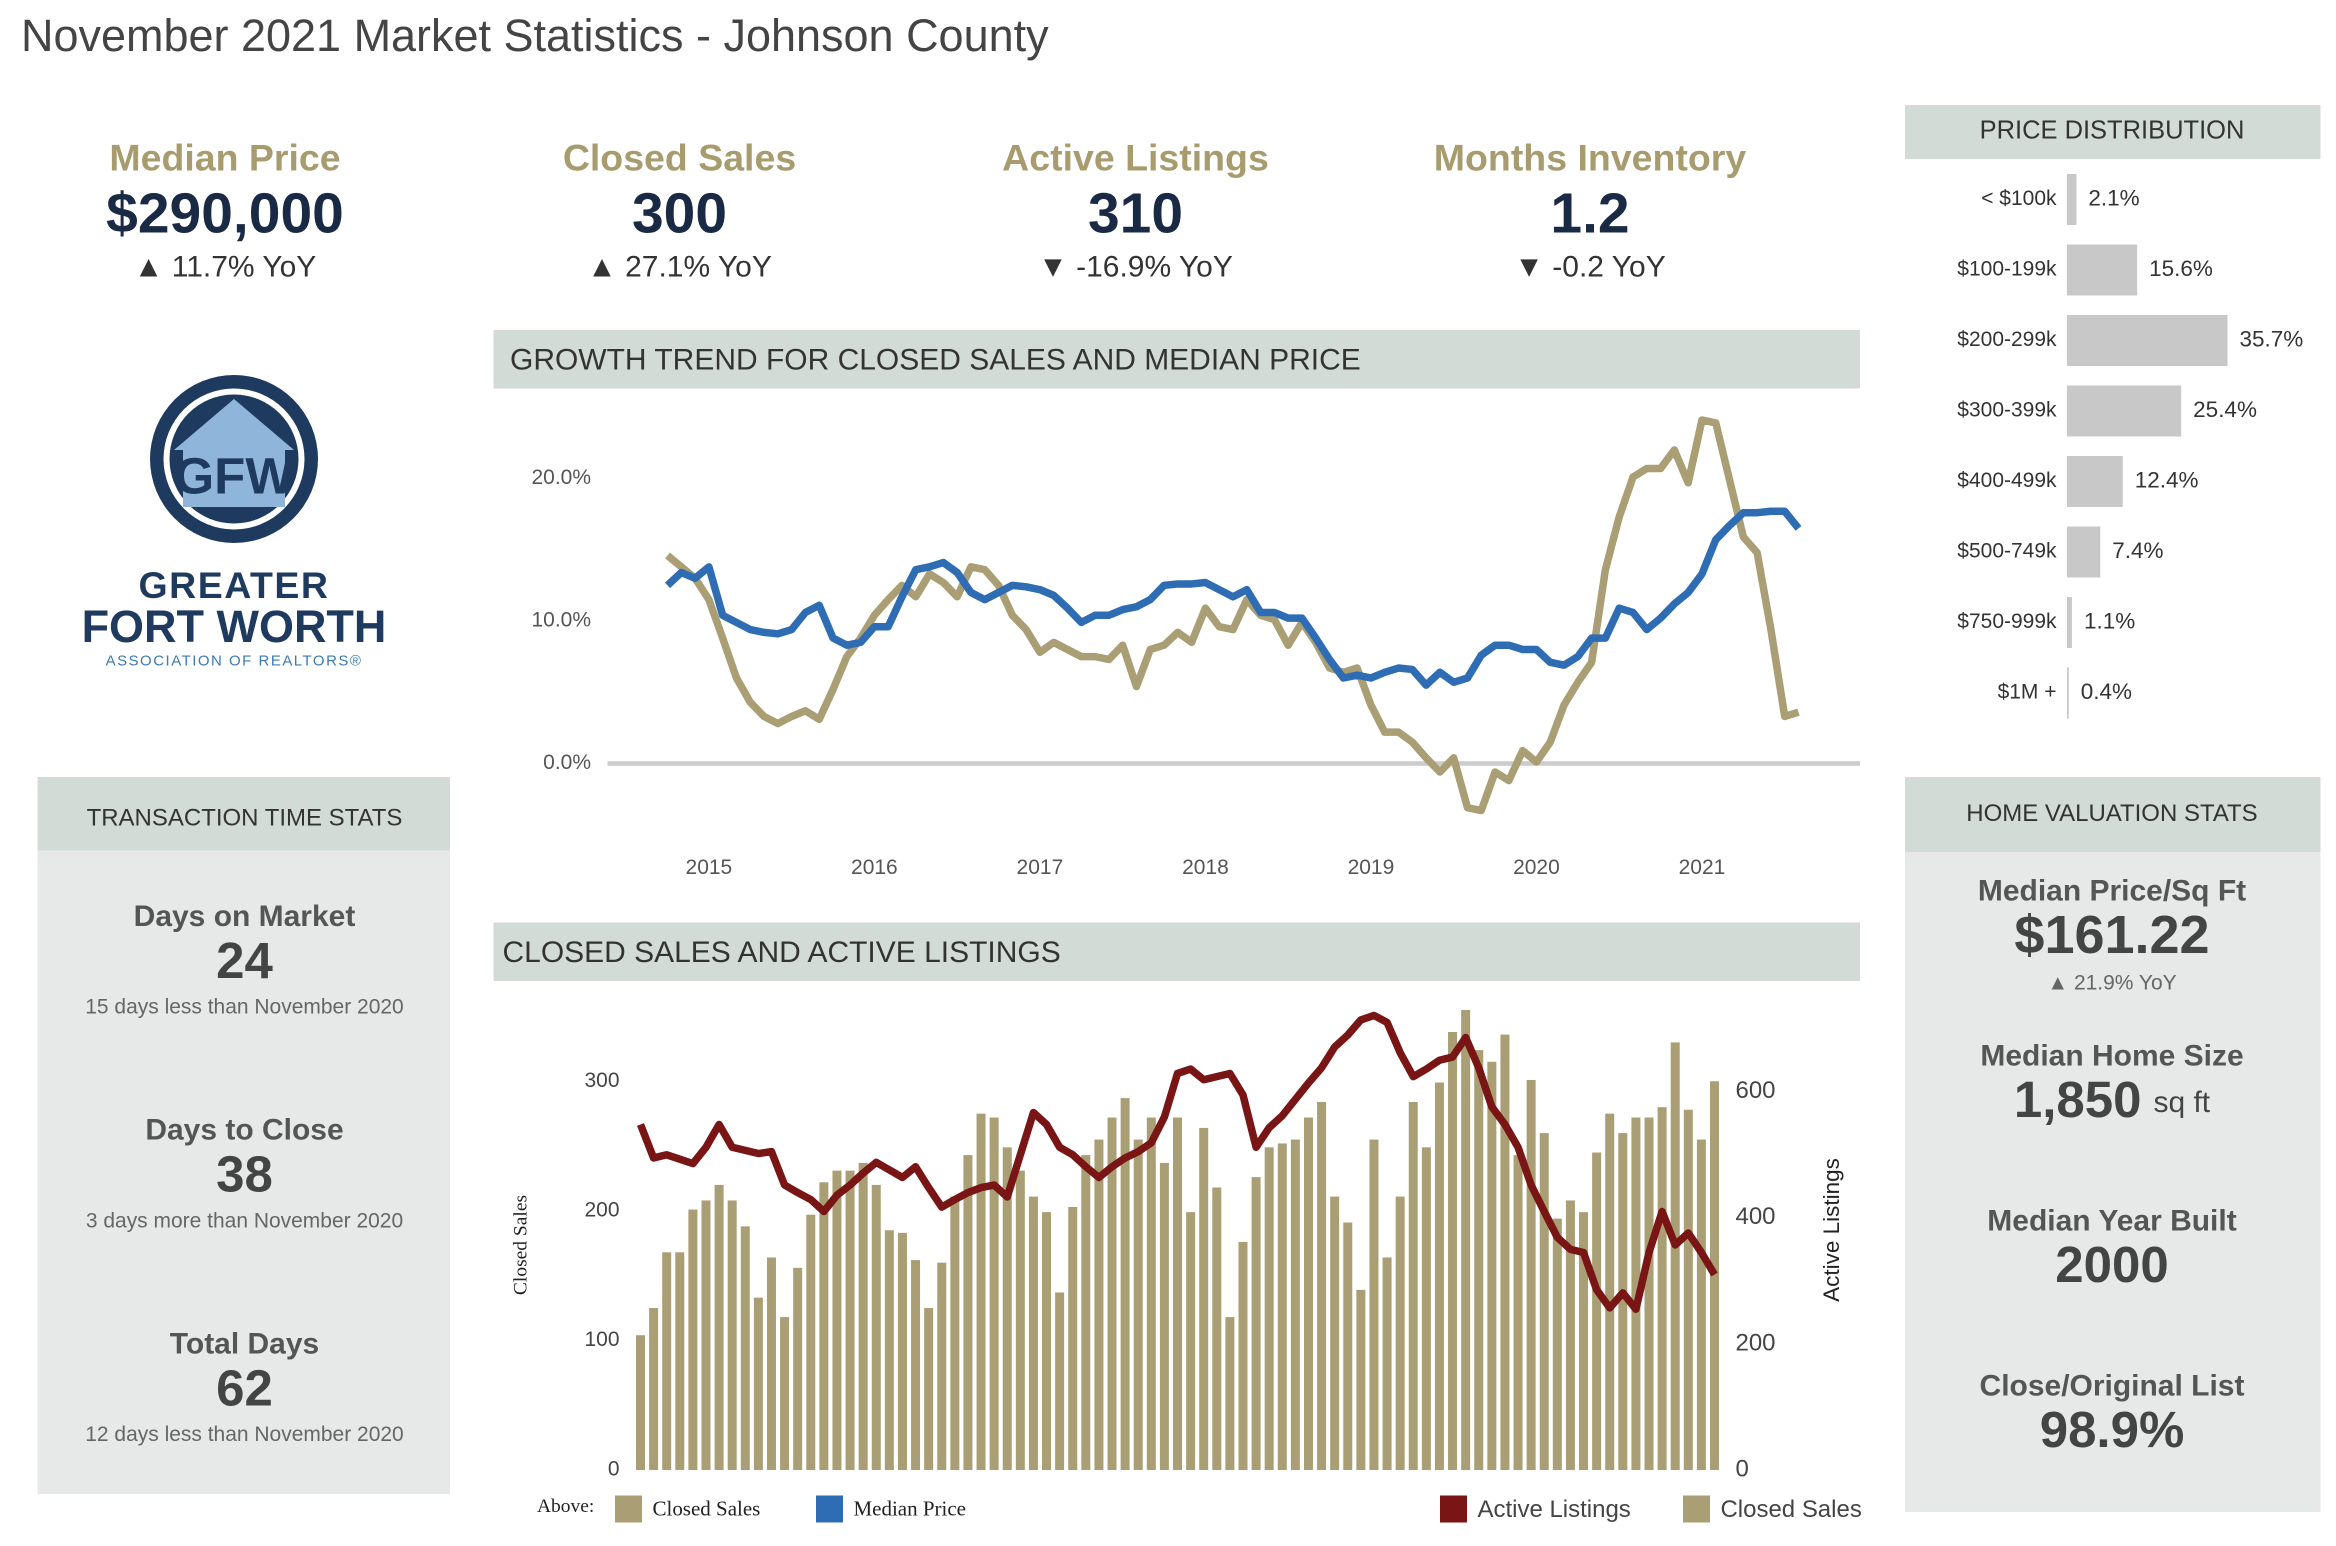  Describe the element at coordinates (2007, 480) in the screenshot. I see `category-label: $400-499k` at that location.